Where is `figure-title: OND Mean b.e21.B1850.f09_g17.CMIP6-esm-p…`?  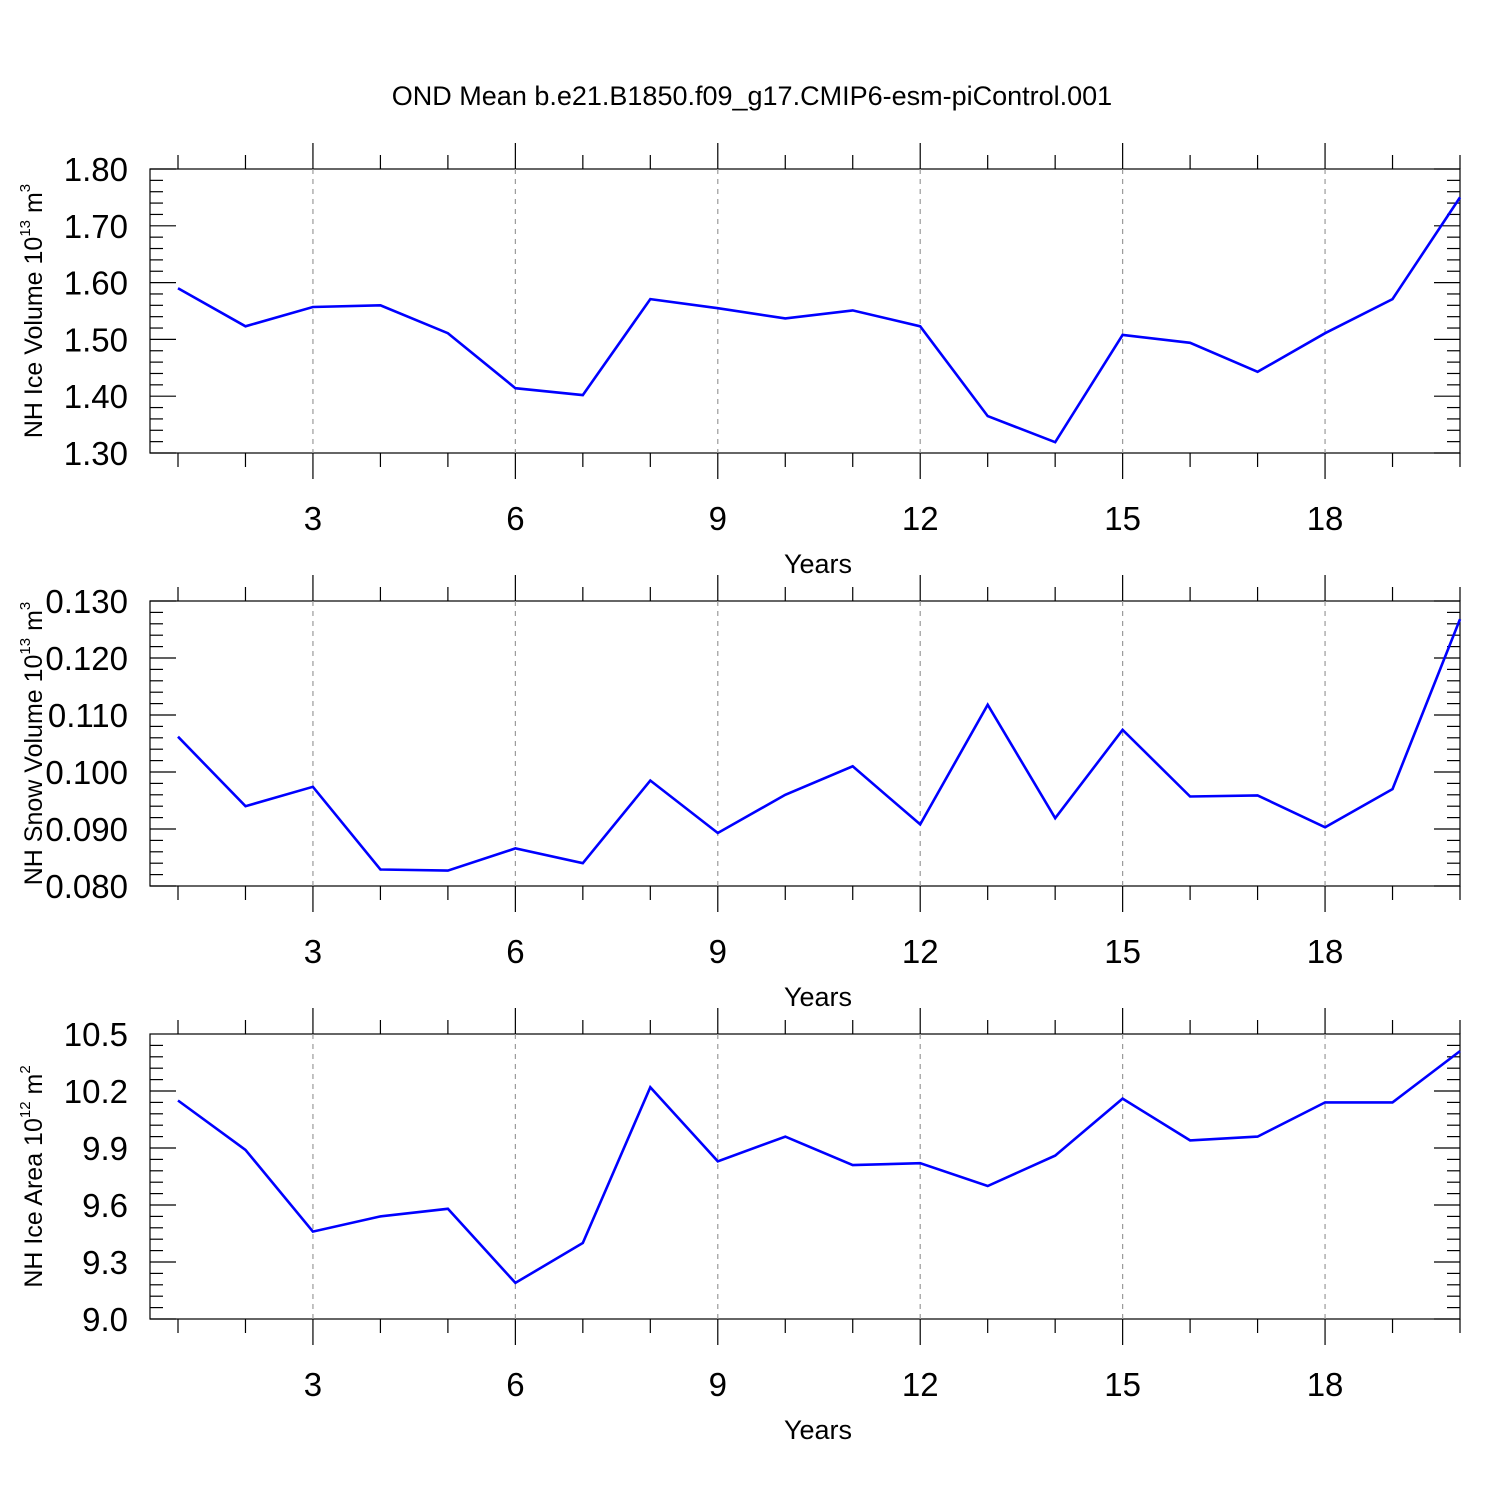
figure-title: OND Mean b.e21.B1850.f09_g17.CMIP6-esm-p… is located at coordinates (752, 96).